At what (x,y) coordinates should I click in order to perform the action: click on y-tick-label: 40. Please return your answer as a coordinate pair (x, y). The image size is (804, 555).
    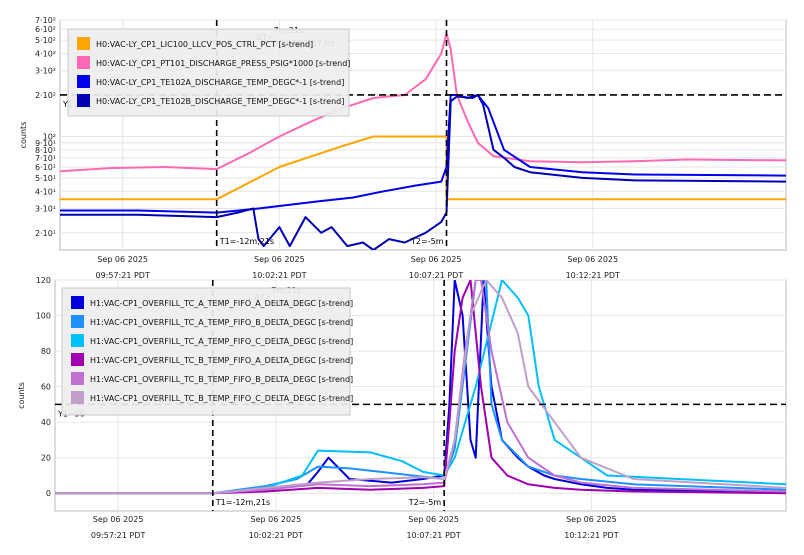
    Looking at the image, I should click on (46, 422).